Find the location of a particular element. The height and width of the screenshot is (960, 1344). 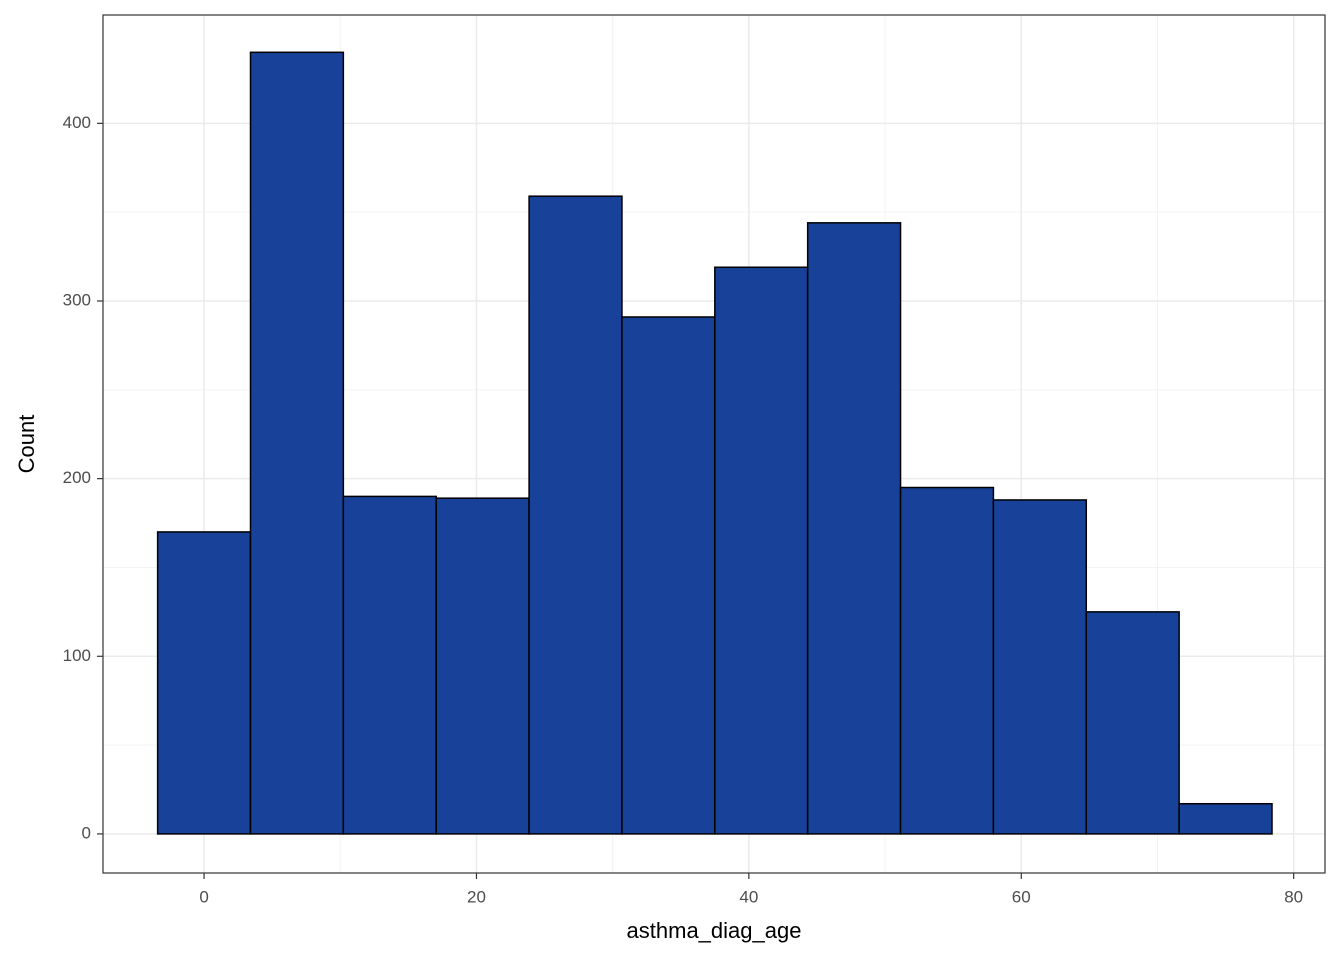

x-tick-label: 0 is located at coordinates (203, 896).